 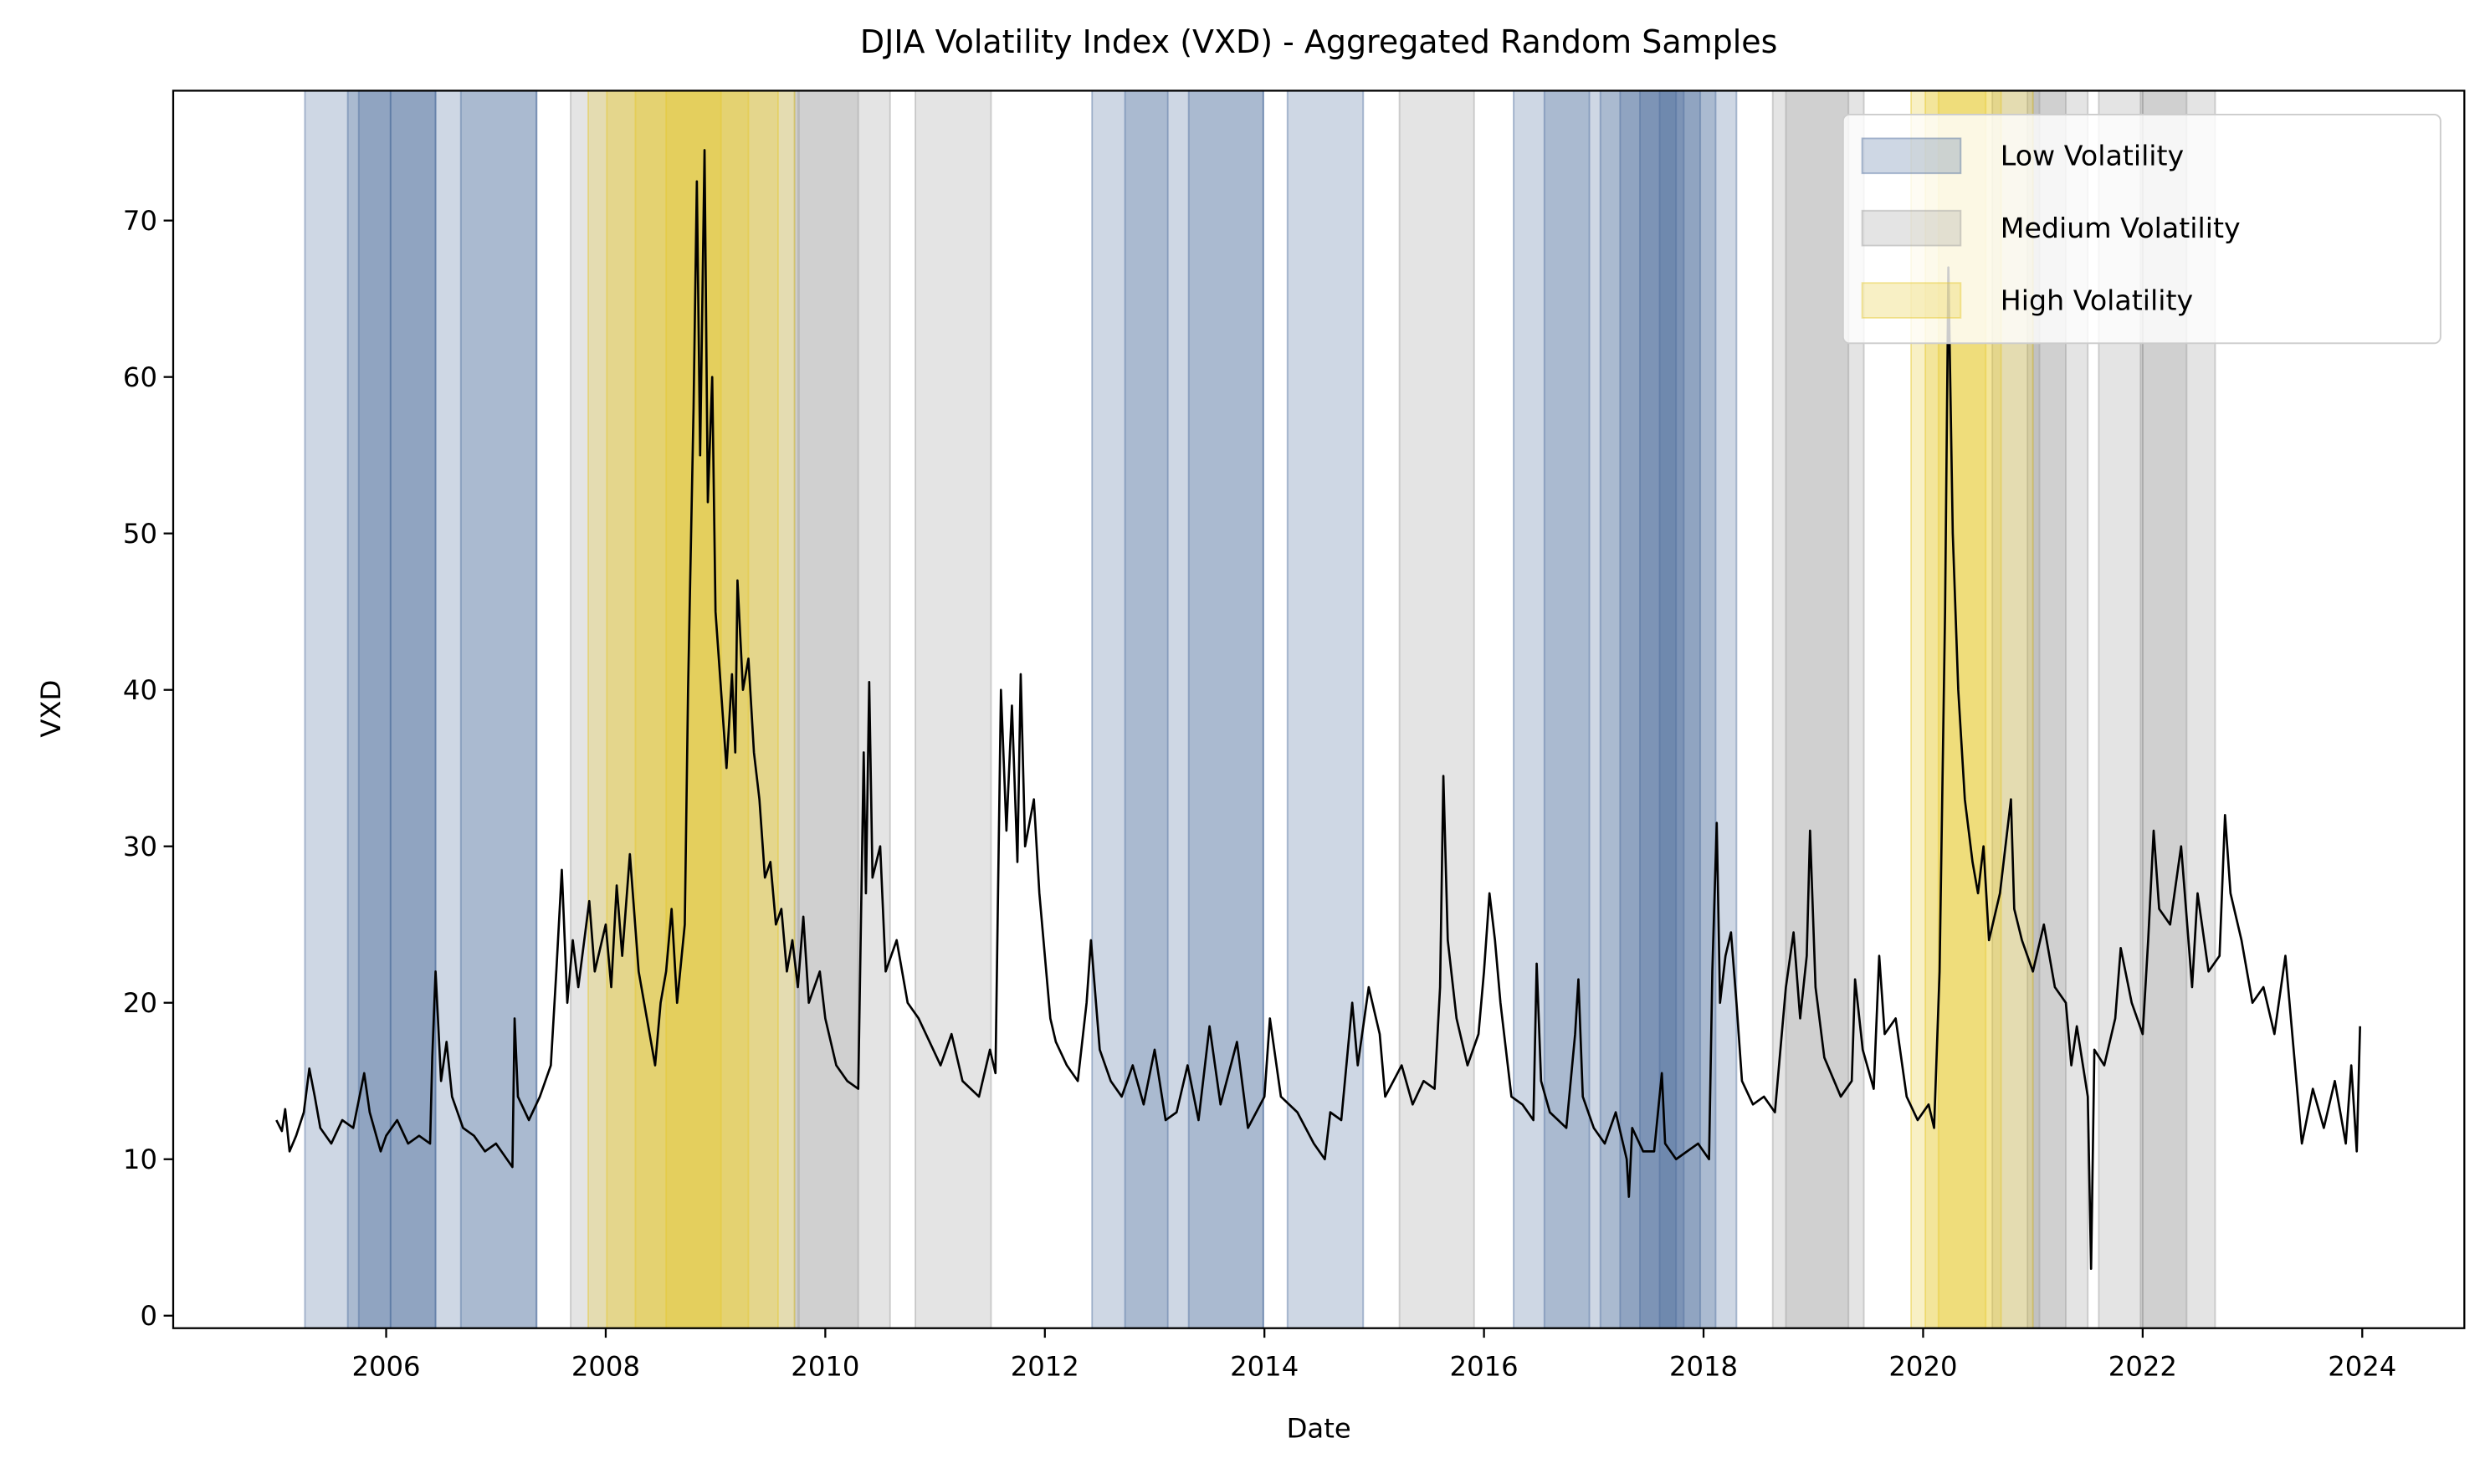 I want to click on x-axis-label: Date, so click(x=1319, y=1429).